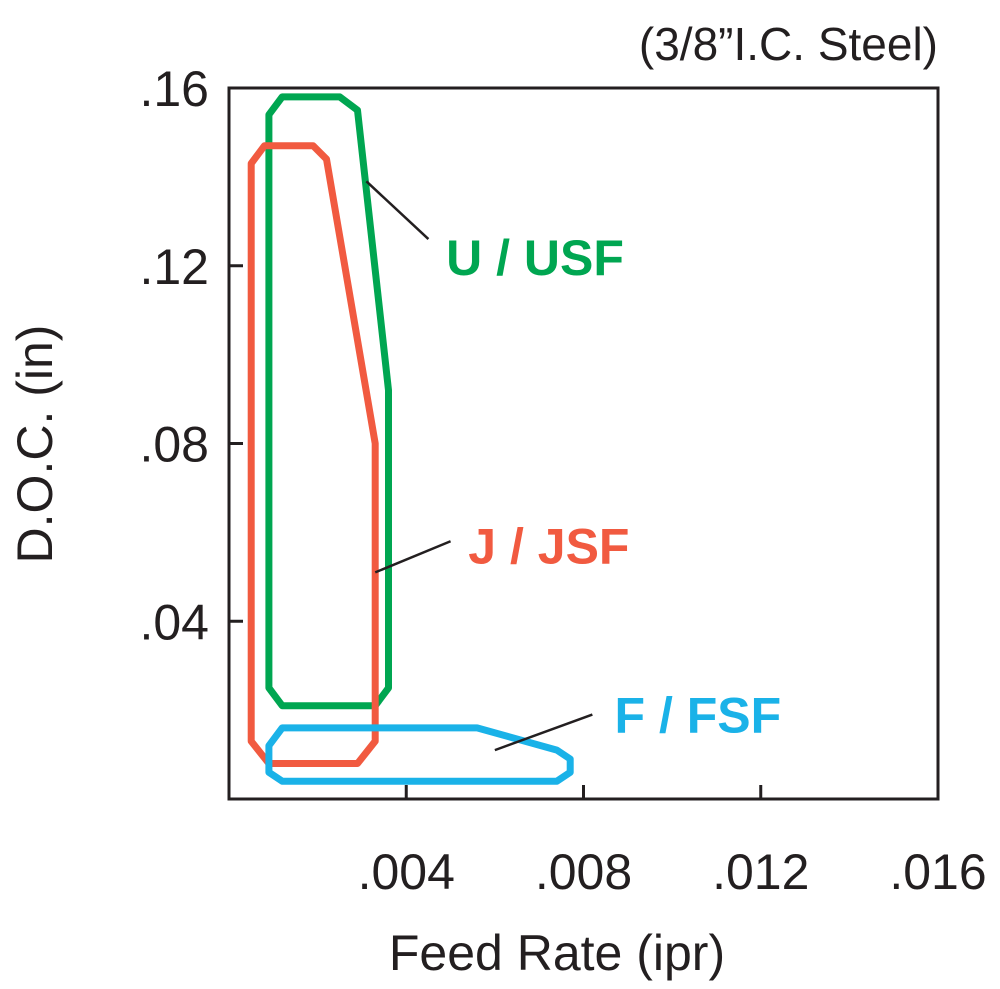 The width and height of the screenshot is (1000, 989). Describe the element at coordinates (543, 732) in the screenshot. I see `leader-f-fsf` at that location.